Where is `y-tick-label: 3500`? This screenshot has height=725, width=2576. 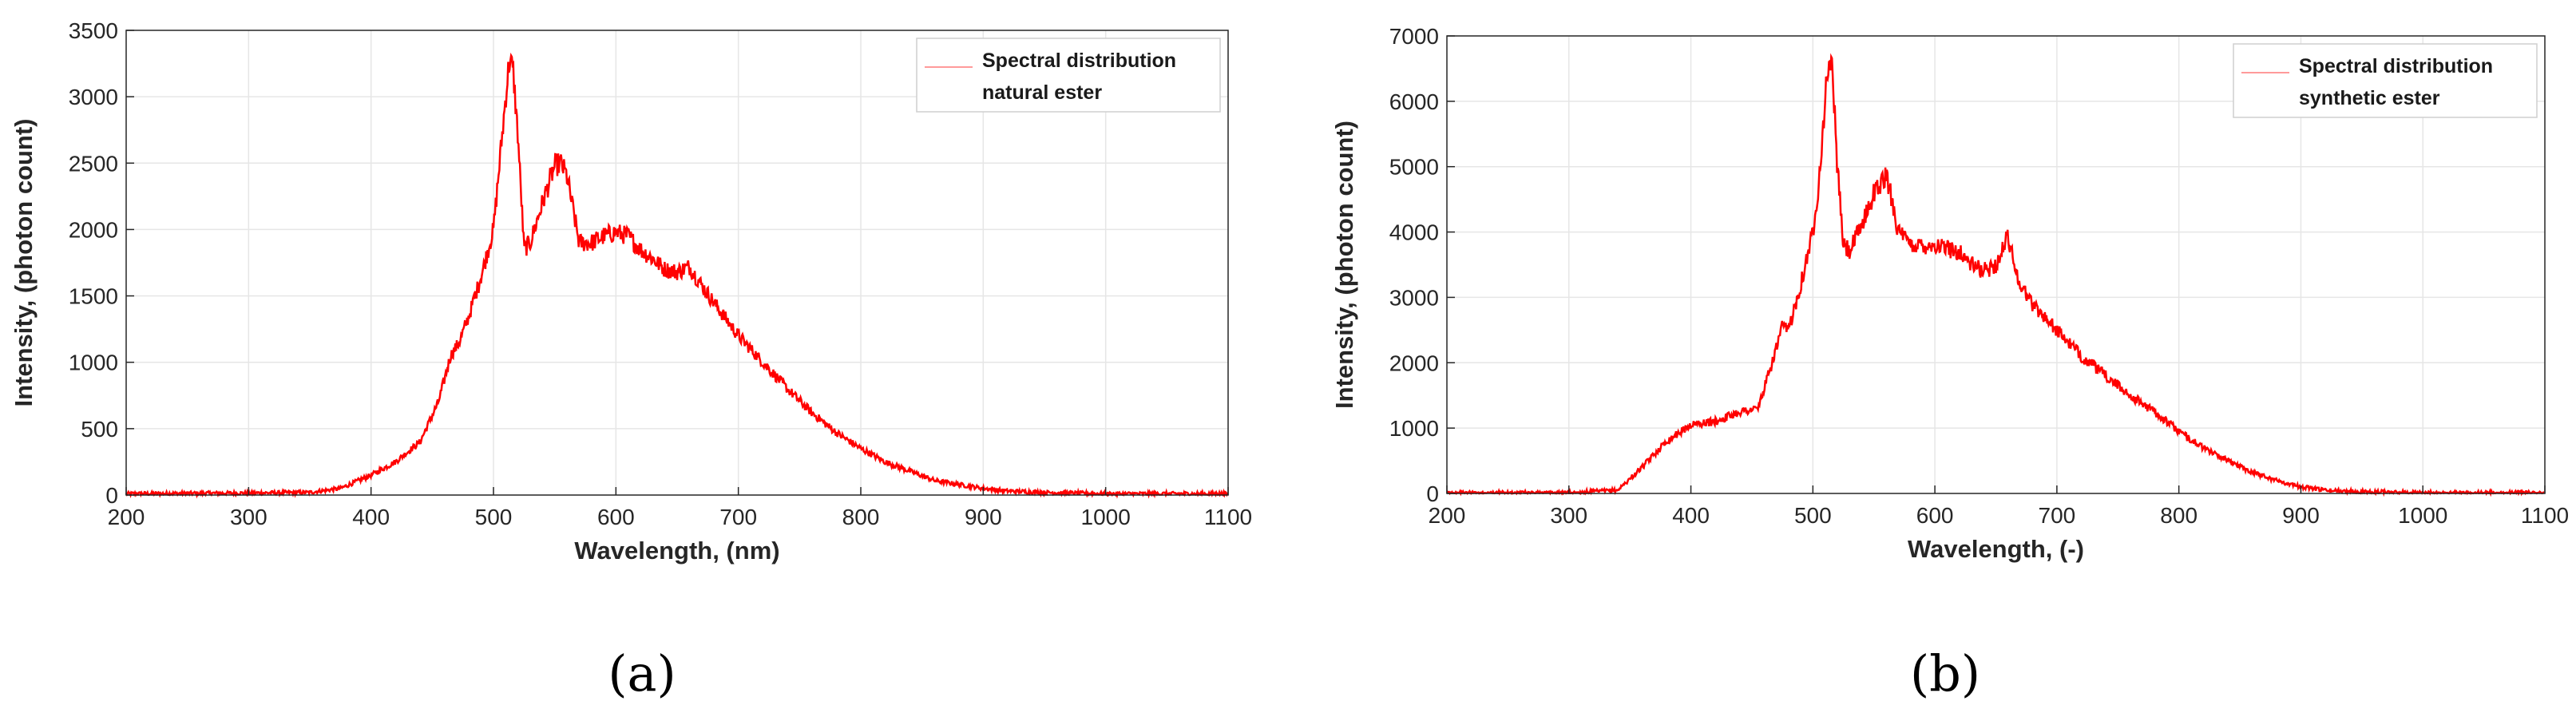
y-tick-label: 3500 is located at coordinates (93, 30).